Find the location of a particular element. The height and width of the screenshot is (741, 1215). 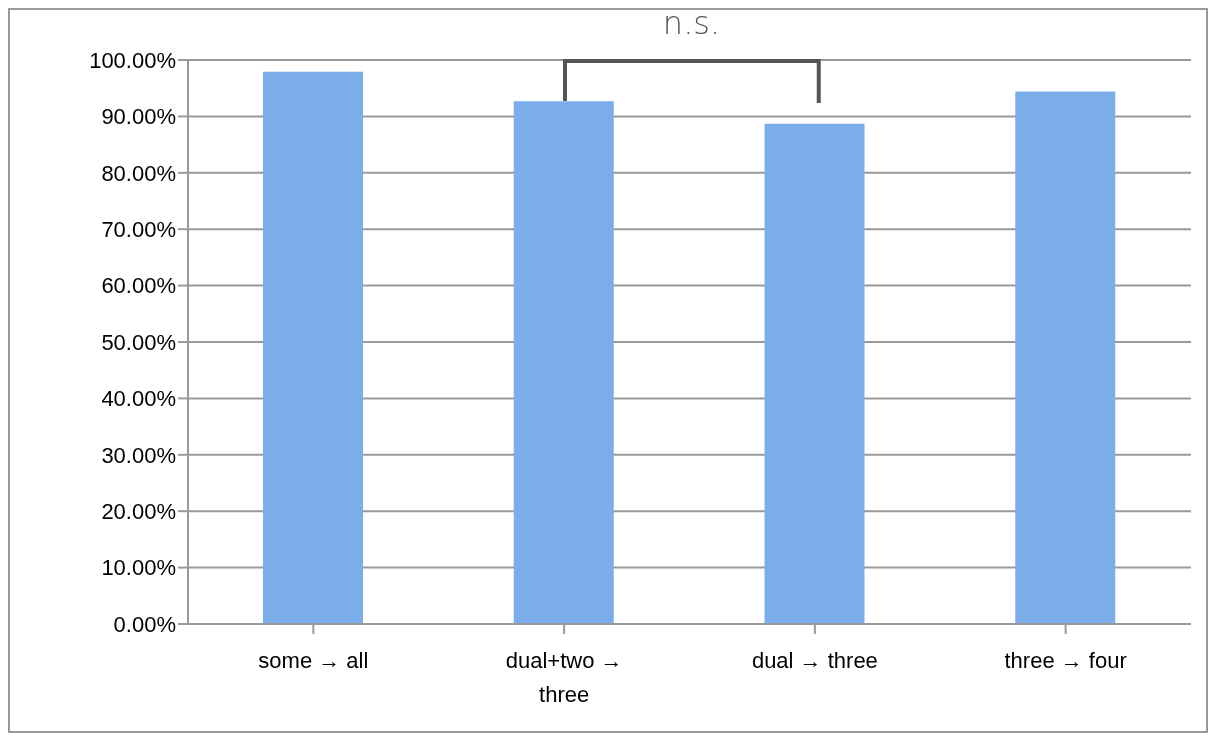

y-tick-label: 80.00% is located at coordinates (138, 173).